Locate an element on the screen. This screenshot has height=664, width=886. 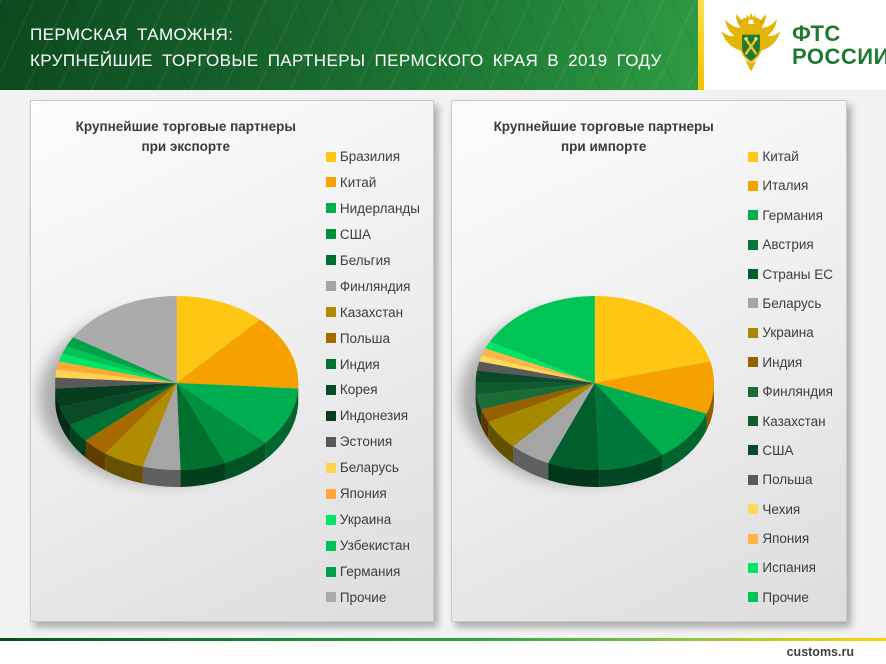
import-chart-title: Крупнейшие торговые партнеры при импорте is located at coordinates (603, 137).